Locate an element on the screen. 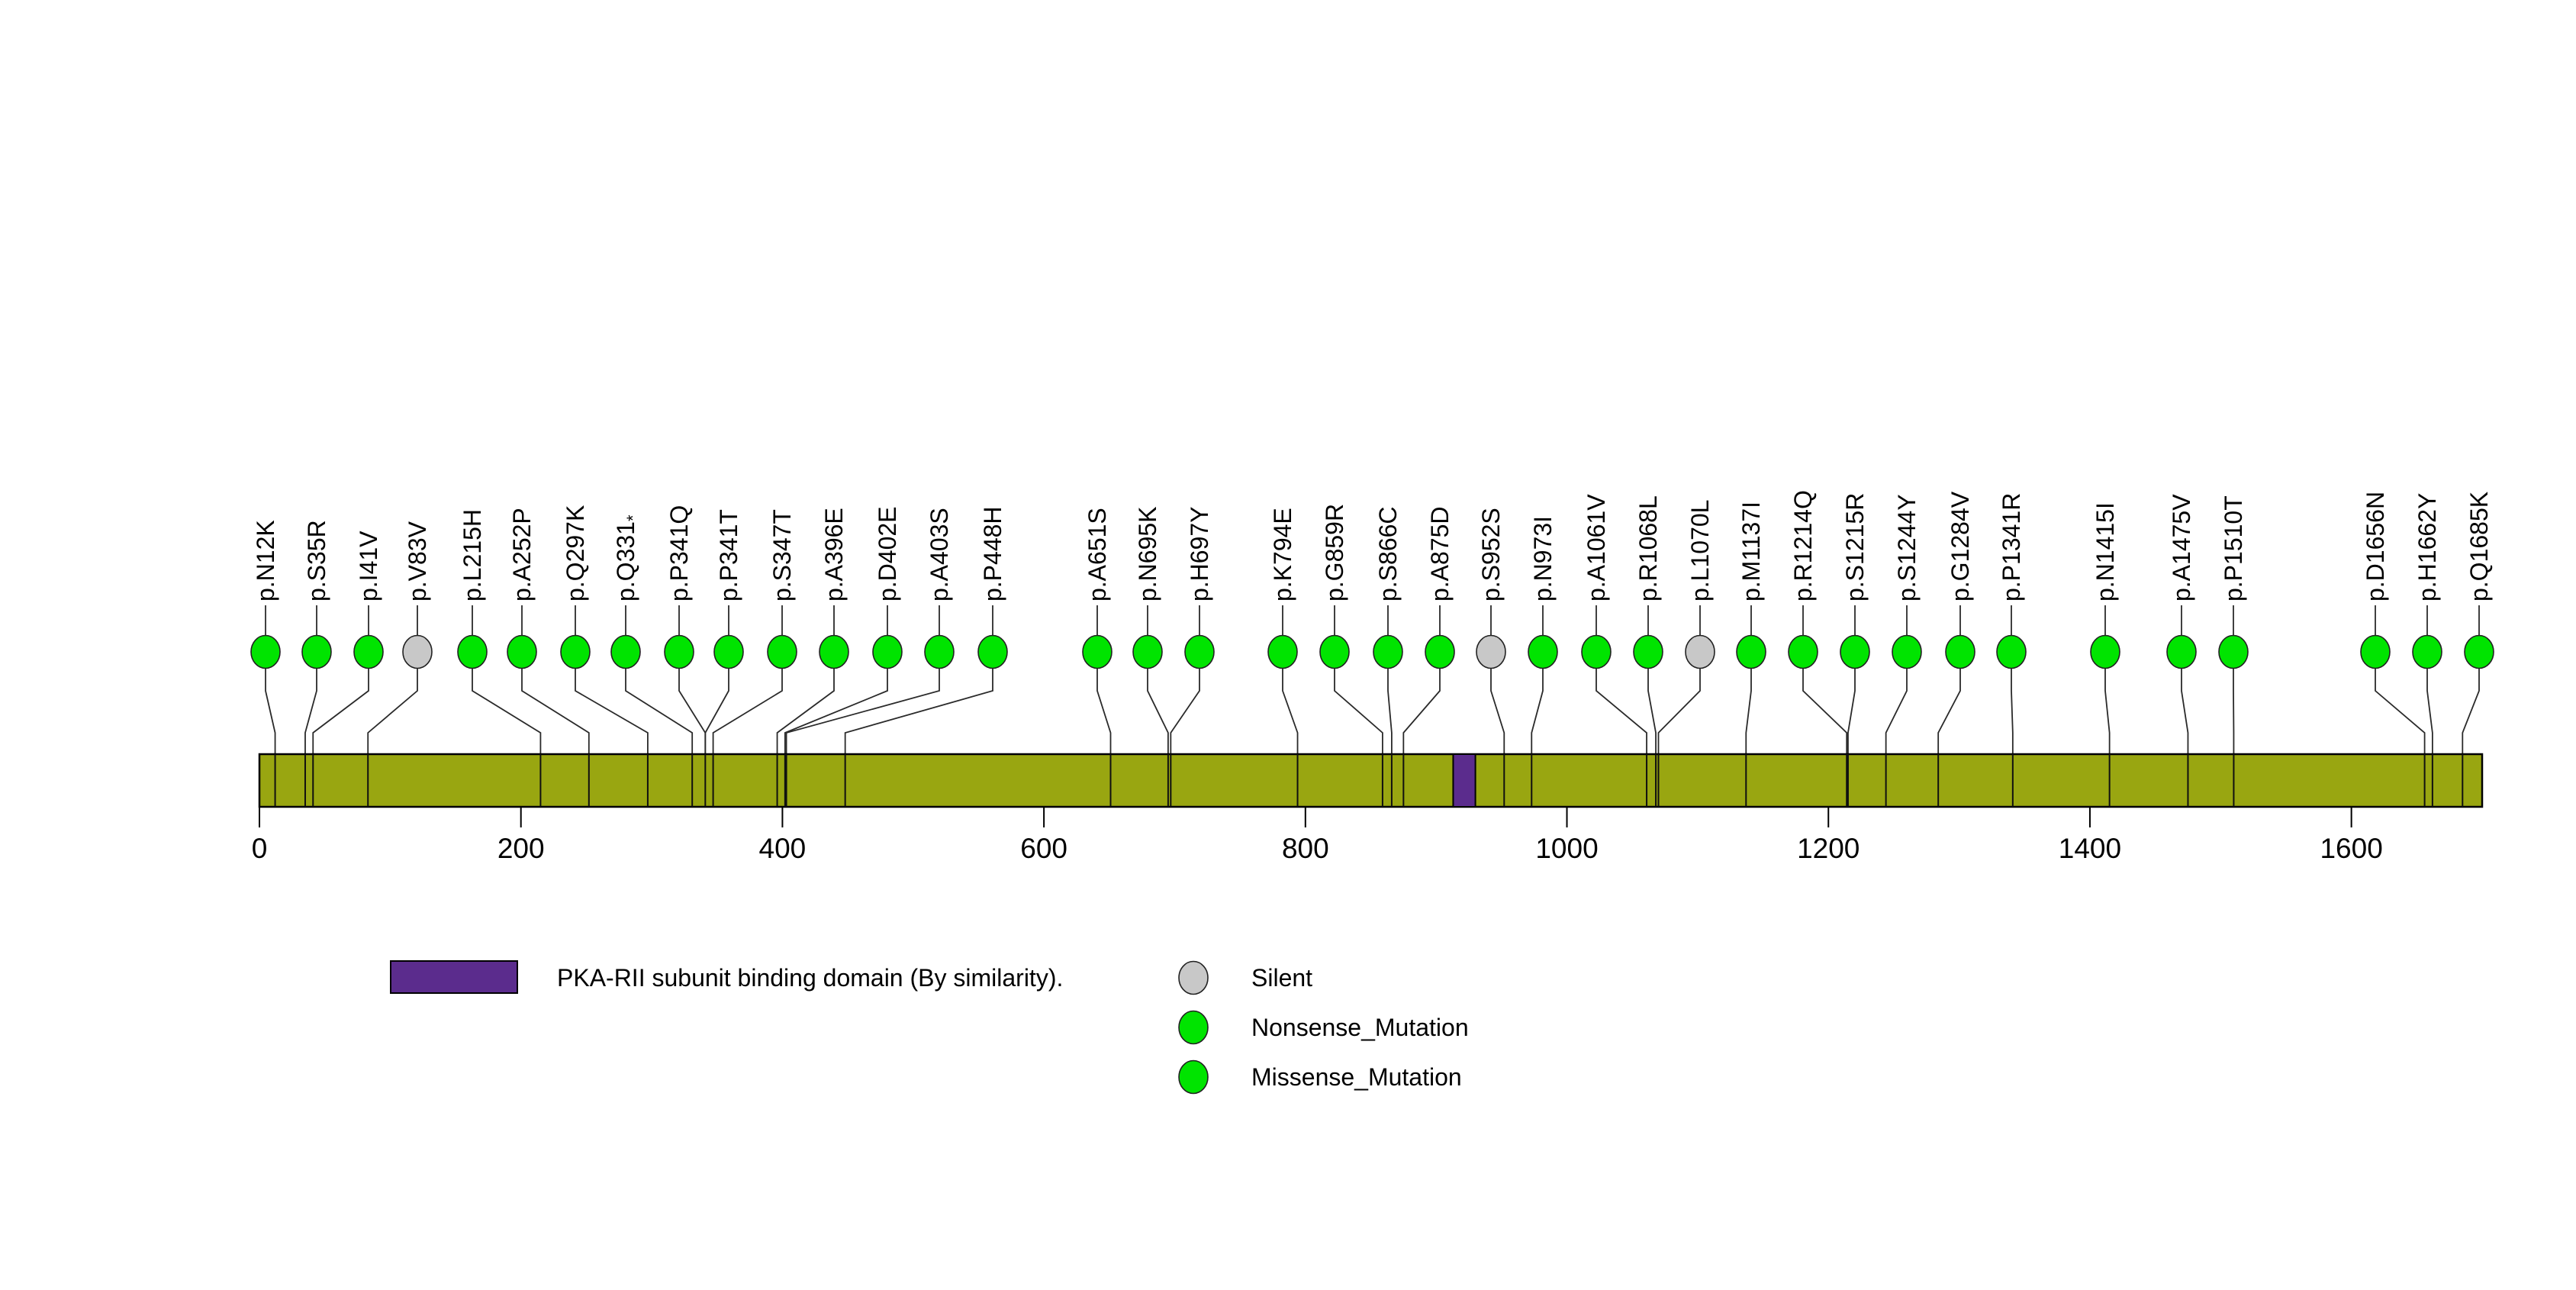  mutation-label: p.Q331* is located at coordinates (627, 557).